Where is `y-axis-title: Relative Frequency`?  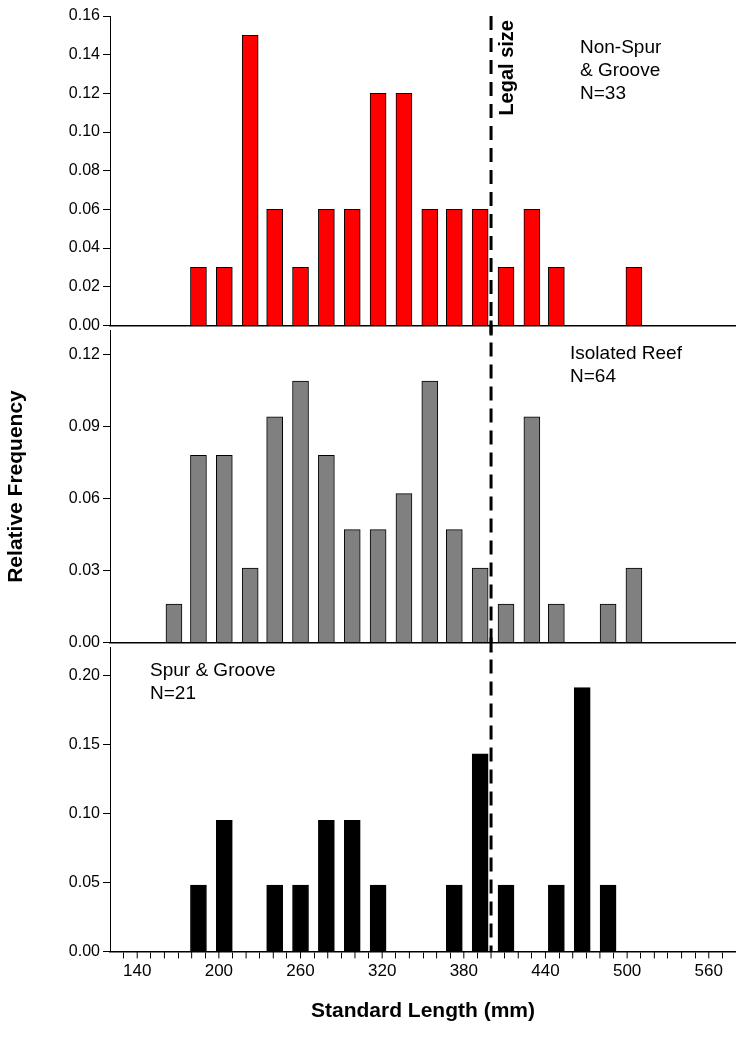
y-axis-title: Relative Frequency is located at coordinates (15, 486).